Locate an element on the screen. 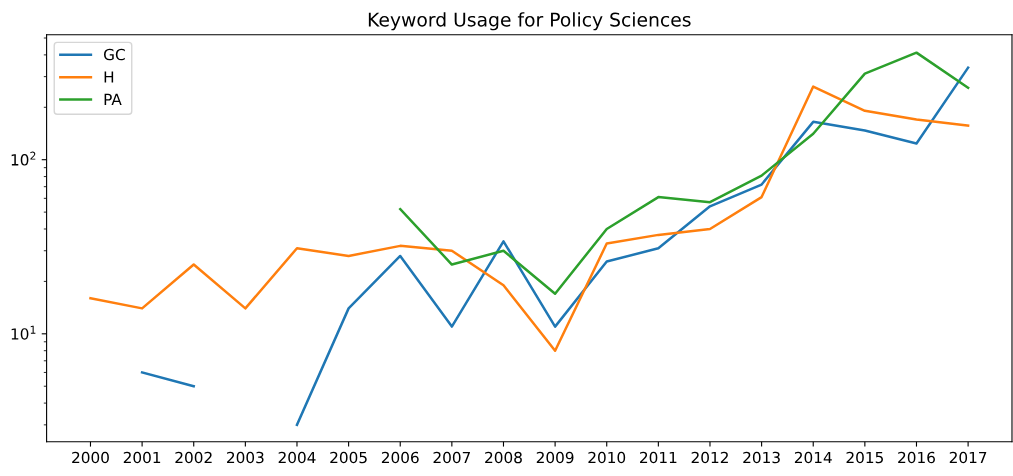 This screenshot has width=1013, height=476. y-tick-label: 10$^{1}$ is located at coordinates (23, 332).